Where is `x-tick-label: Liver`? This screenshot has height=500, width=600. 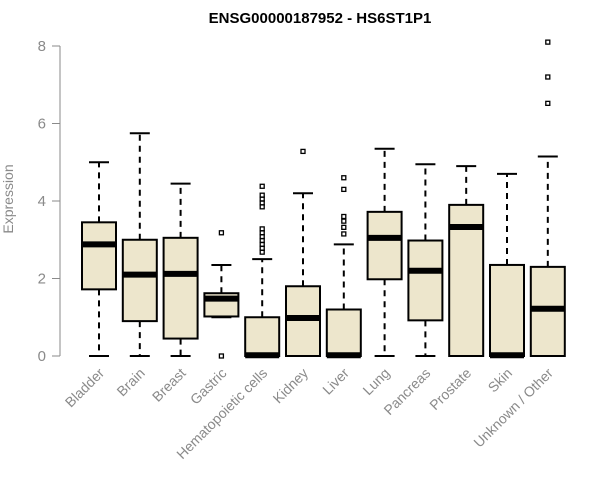 x-tick-label: Liver is located at coordinates (335, 381).